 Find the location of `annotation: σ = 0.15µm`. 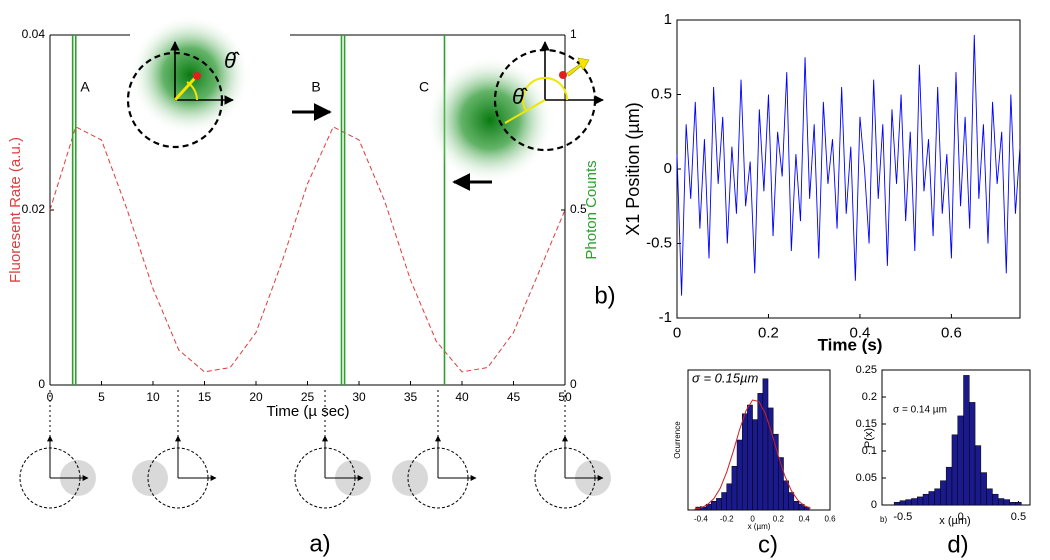

annotation: σ = 0.15µm is located at coordinates (725, 377).